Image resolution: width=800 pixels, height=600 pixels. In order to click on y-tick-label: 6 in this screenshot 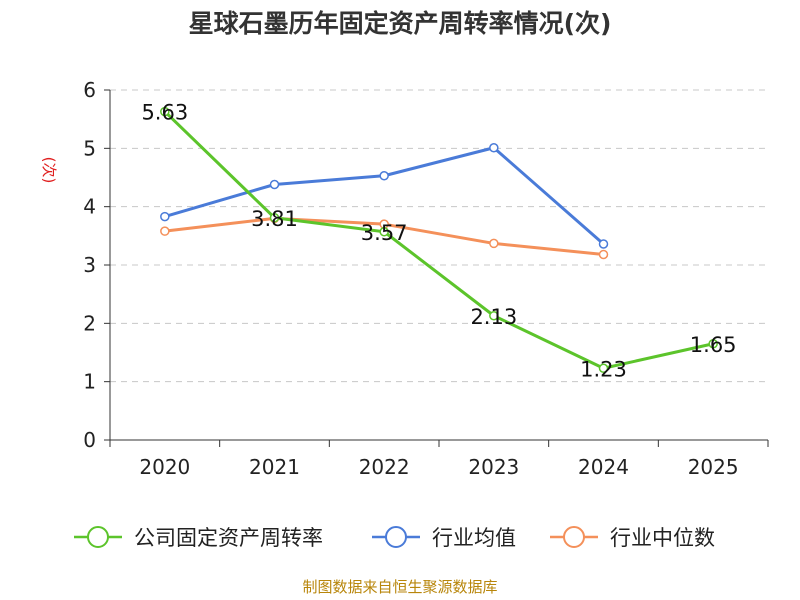, I will do `click(89, 90)`.